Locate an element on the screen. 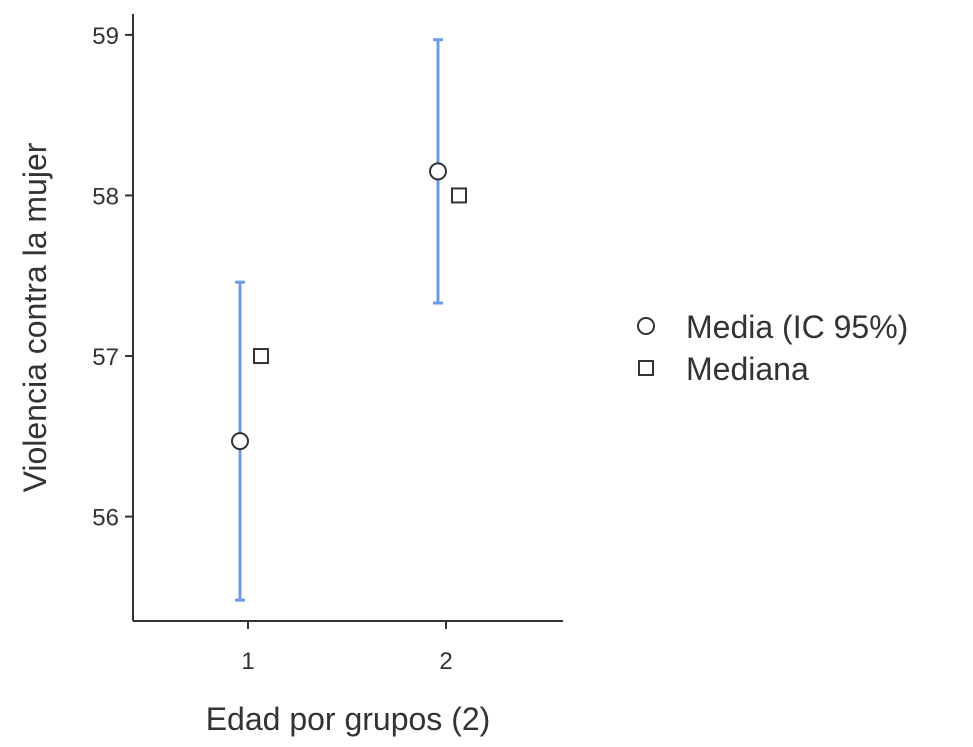  markers-layer is located at coordinates (349, 306).